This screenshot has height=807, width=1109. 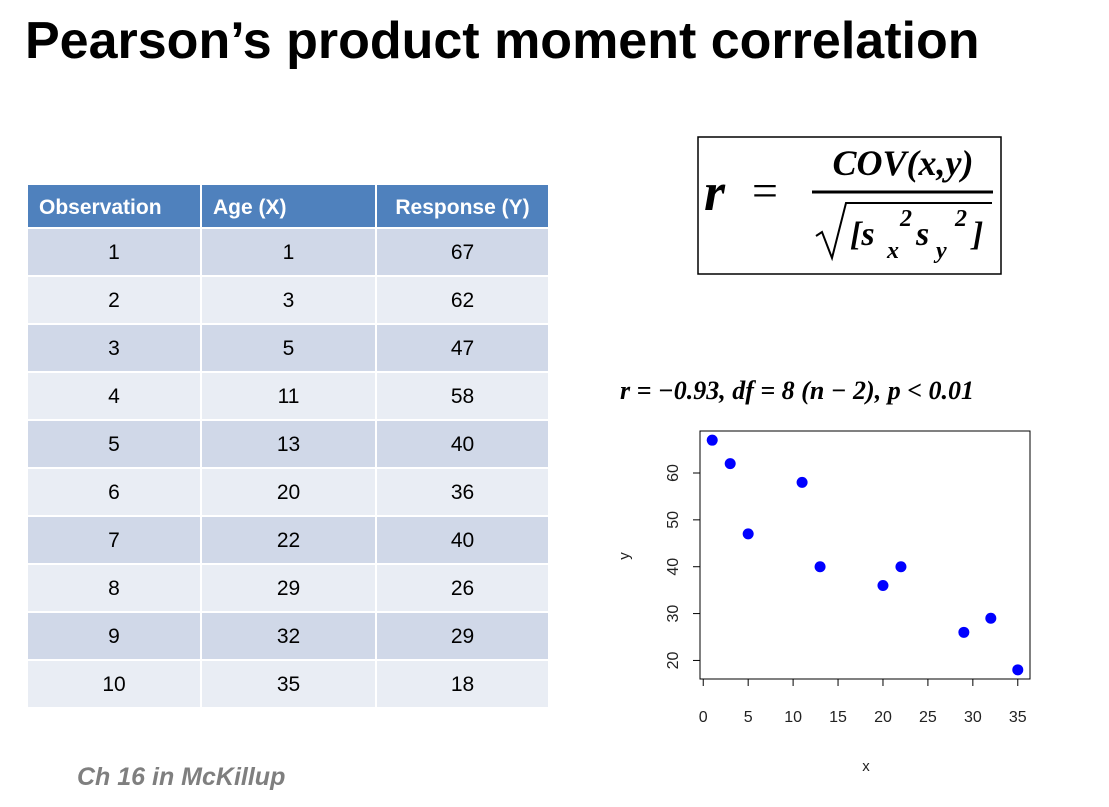 I want to click on cell-text: 32, so click(x=288, y=636).